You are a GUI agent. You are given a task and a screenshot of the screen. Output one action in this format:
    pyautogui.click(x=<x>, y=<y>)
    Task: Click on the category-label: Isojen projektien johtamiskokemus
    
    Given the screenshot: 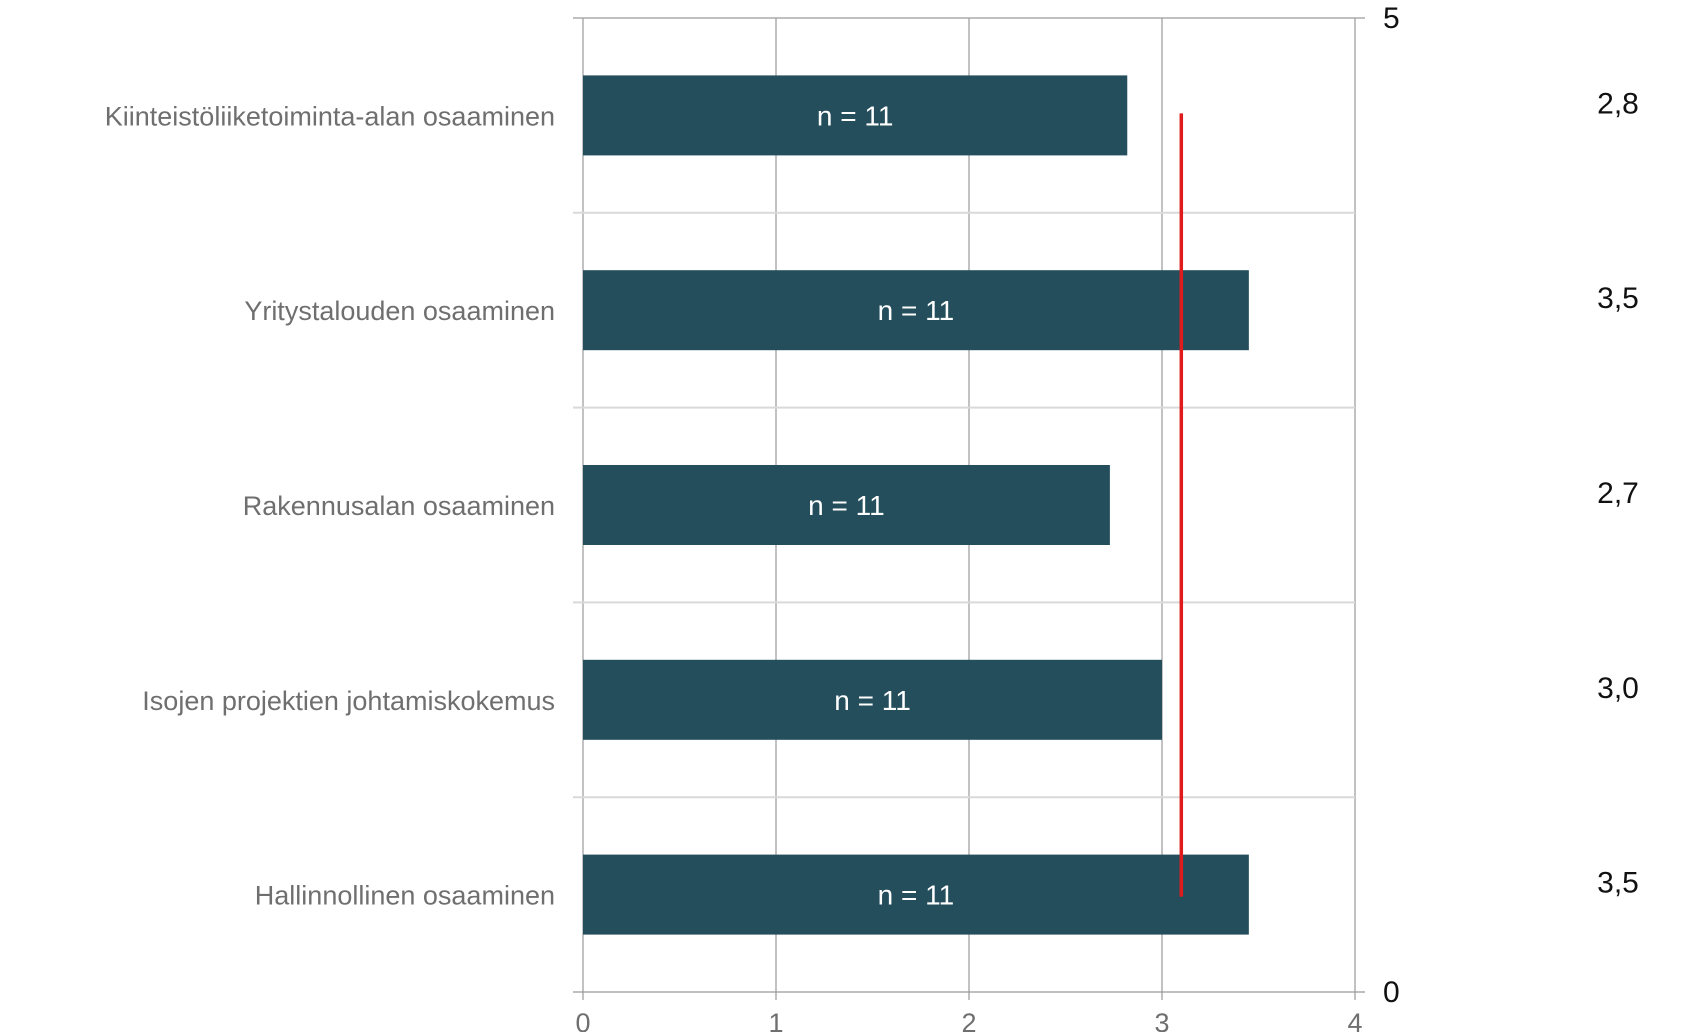 What is the action you would take?
    pyautogui.click(x=348, y=701)
    